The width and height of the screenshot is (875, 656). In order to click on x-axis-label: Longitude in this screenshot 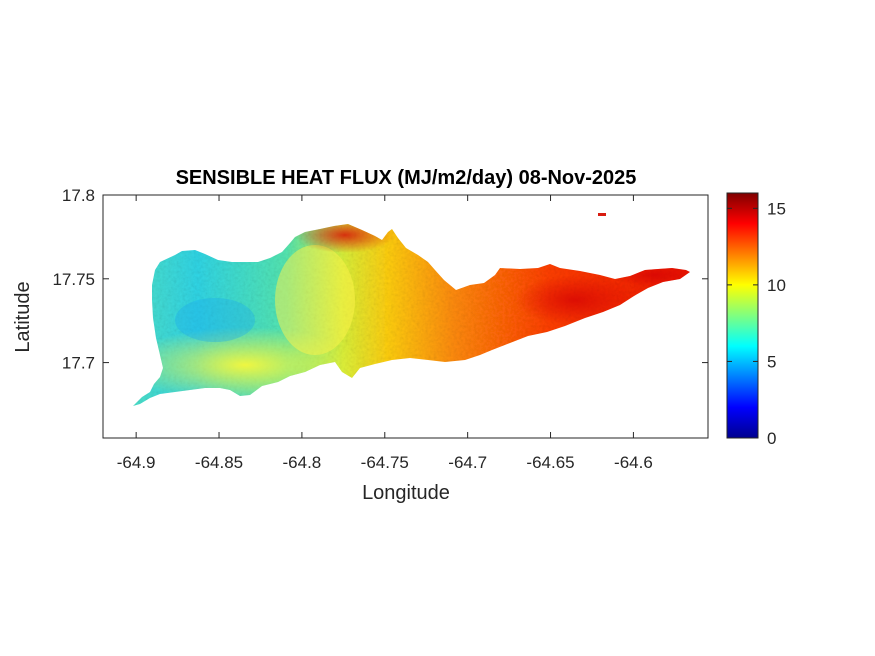, I will do `click(406, 493)`.